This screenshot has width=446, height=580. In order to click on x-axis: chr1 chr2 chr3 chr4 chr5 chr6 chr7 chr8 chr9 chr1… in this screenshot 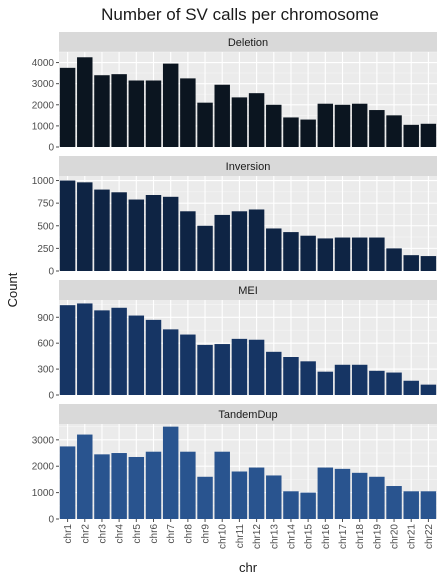, I will do `click(249, 534)`.